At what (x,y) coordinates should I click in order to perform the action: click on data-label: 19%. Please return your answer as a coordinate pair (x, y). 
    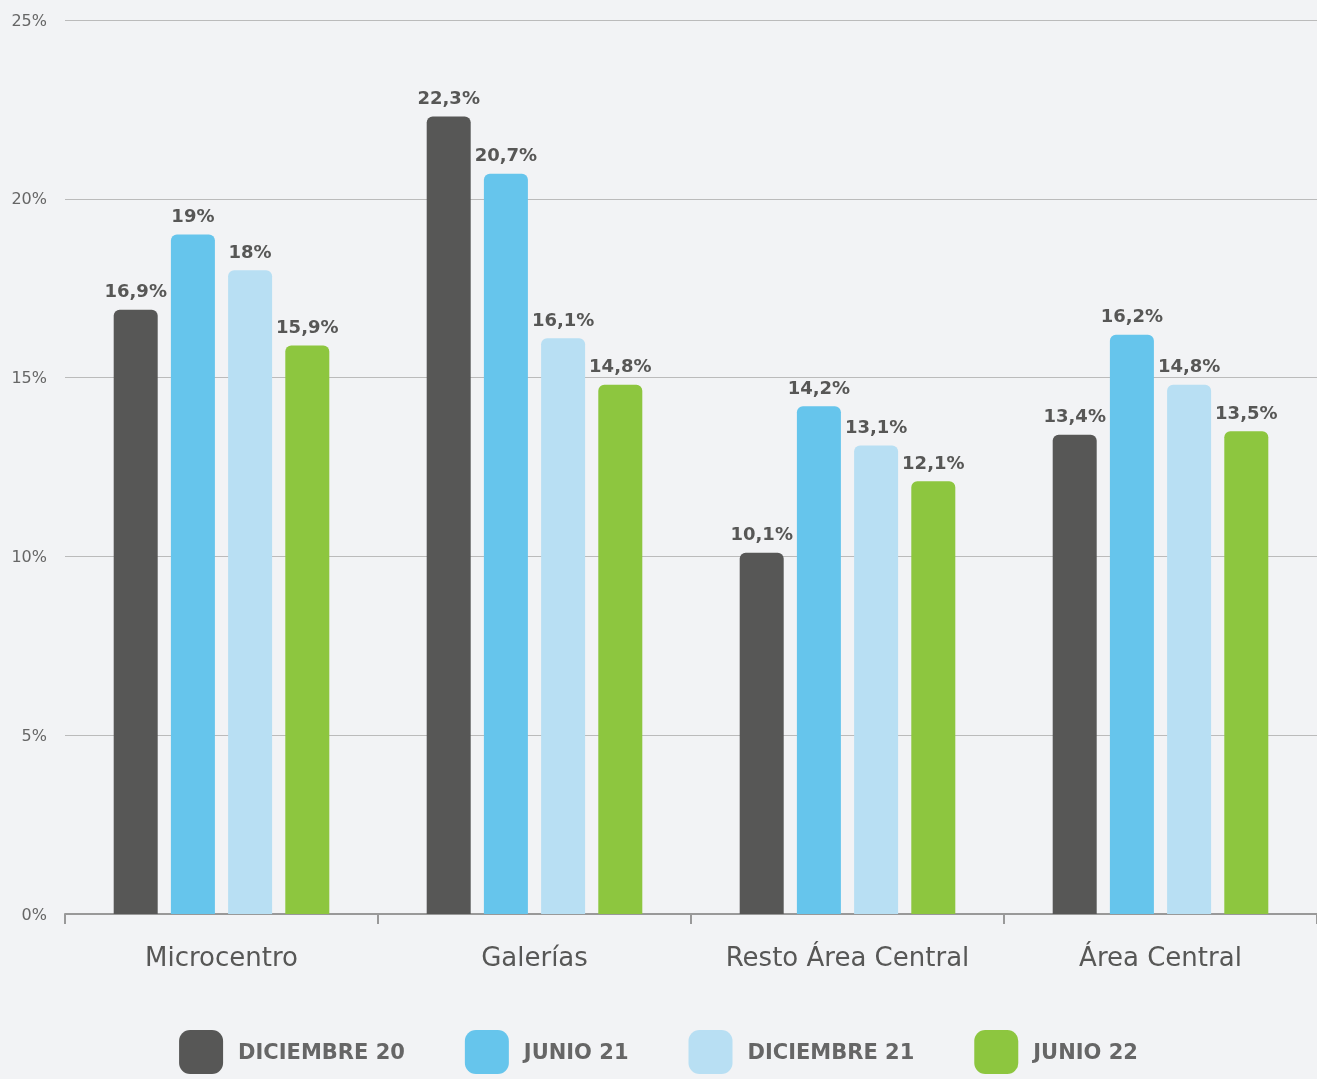
    Looking at the image, I should click on (193, 216).